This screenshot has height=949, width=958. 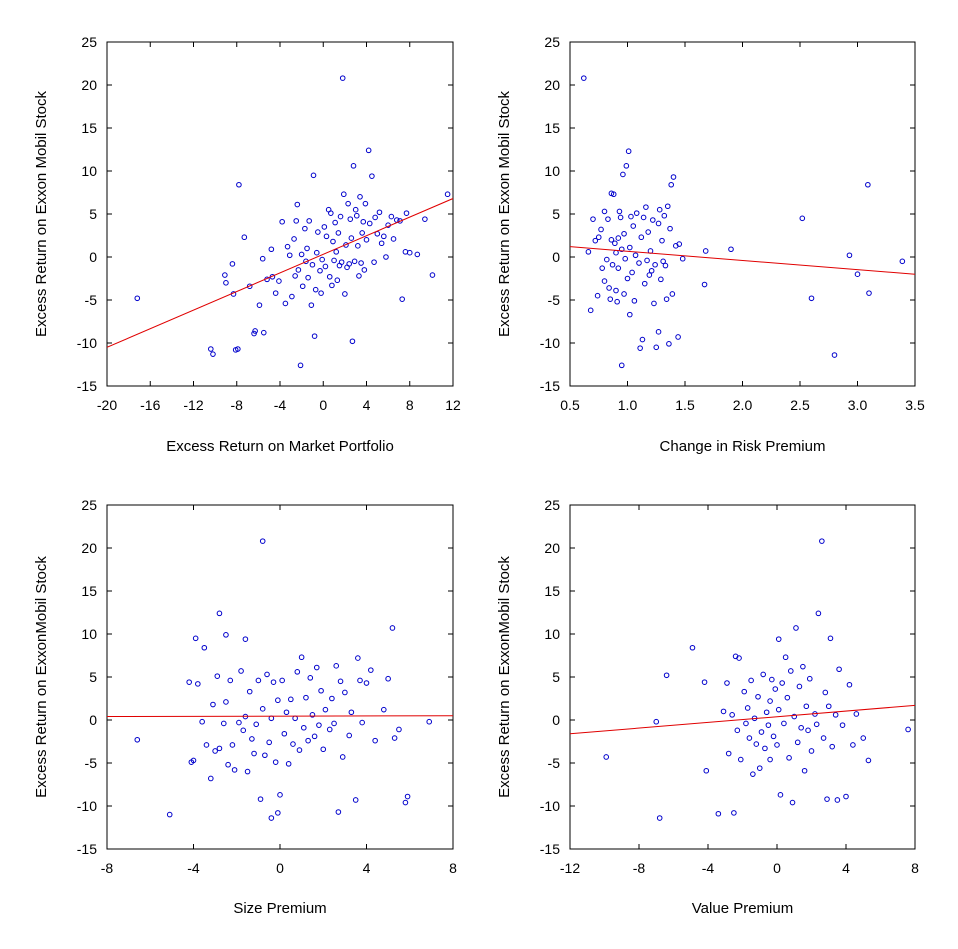 What do you see at coordinates (453, 405) in the screenshot?
I see `x-tick-label: 12` at bounding box center [453, 405].